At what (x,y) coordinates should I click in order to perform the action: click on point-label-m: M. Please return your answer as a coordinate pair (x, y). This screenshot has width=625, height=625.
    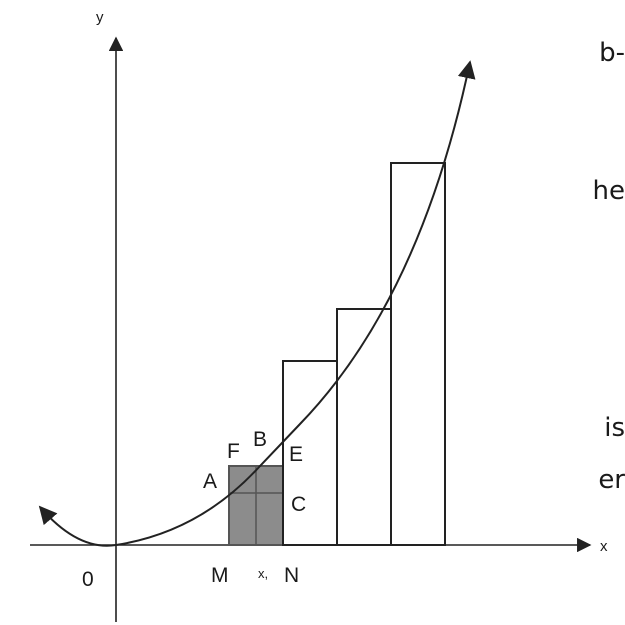
    Looking at the image, I should click on (220, 575).